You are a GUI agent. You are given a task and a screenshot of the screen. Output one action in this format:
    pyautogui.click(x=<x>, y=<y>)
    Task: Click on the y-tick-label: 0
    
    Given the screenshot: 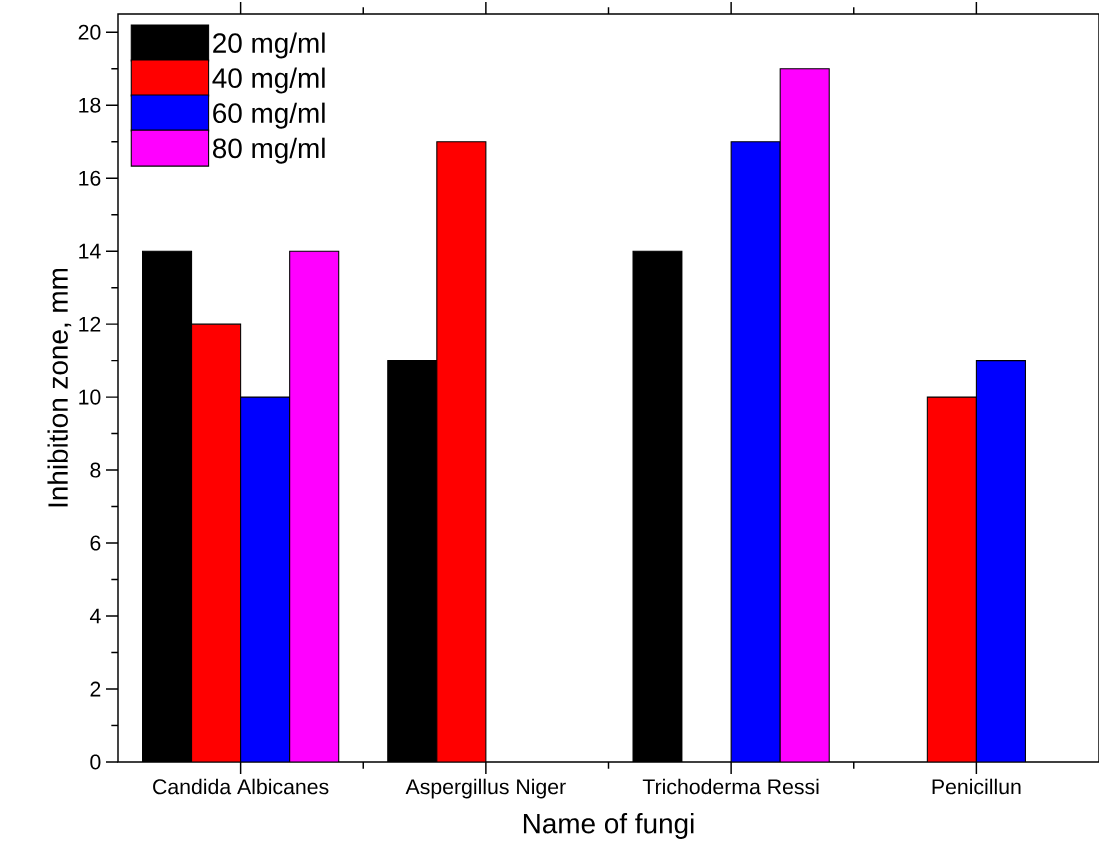 What is the action you would take?
    pyautogui.click(x=95, y=762)
    